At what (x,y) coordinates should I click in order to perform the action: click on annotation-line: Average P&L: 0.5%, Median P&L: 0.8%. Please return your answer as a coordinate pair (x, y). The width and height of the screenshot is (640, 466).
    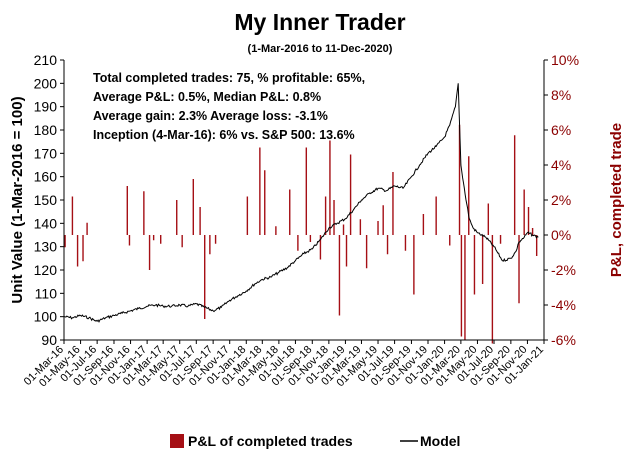
    Looking at the image, I should click on (207, 97).